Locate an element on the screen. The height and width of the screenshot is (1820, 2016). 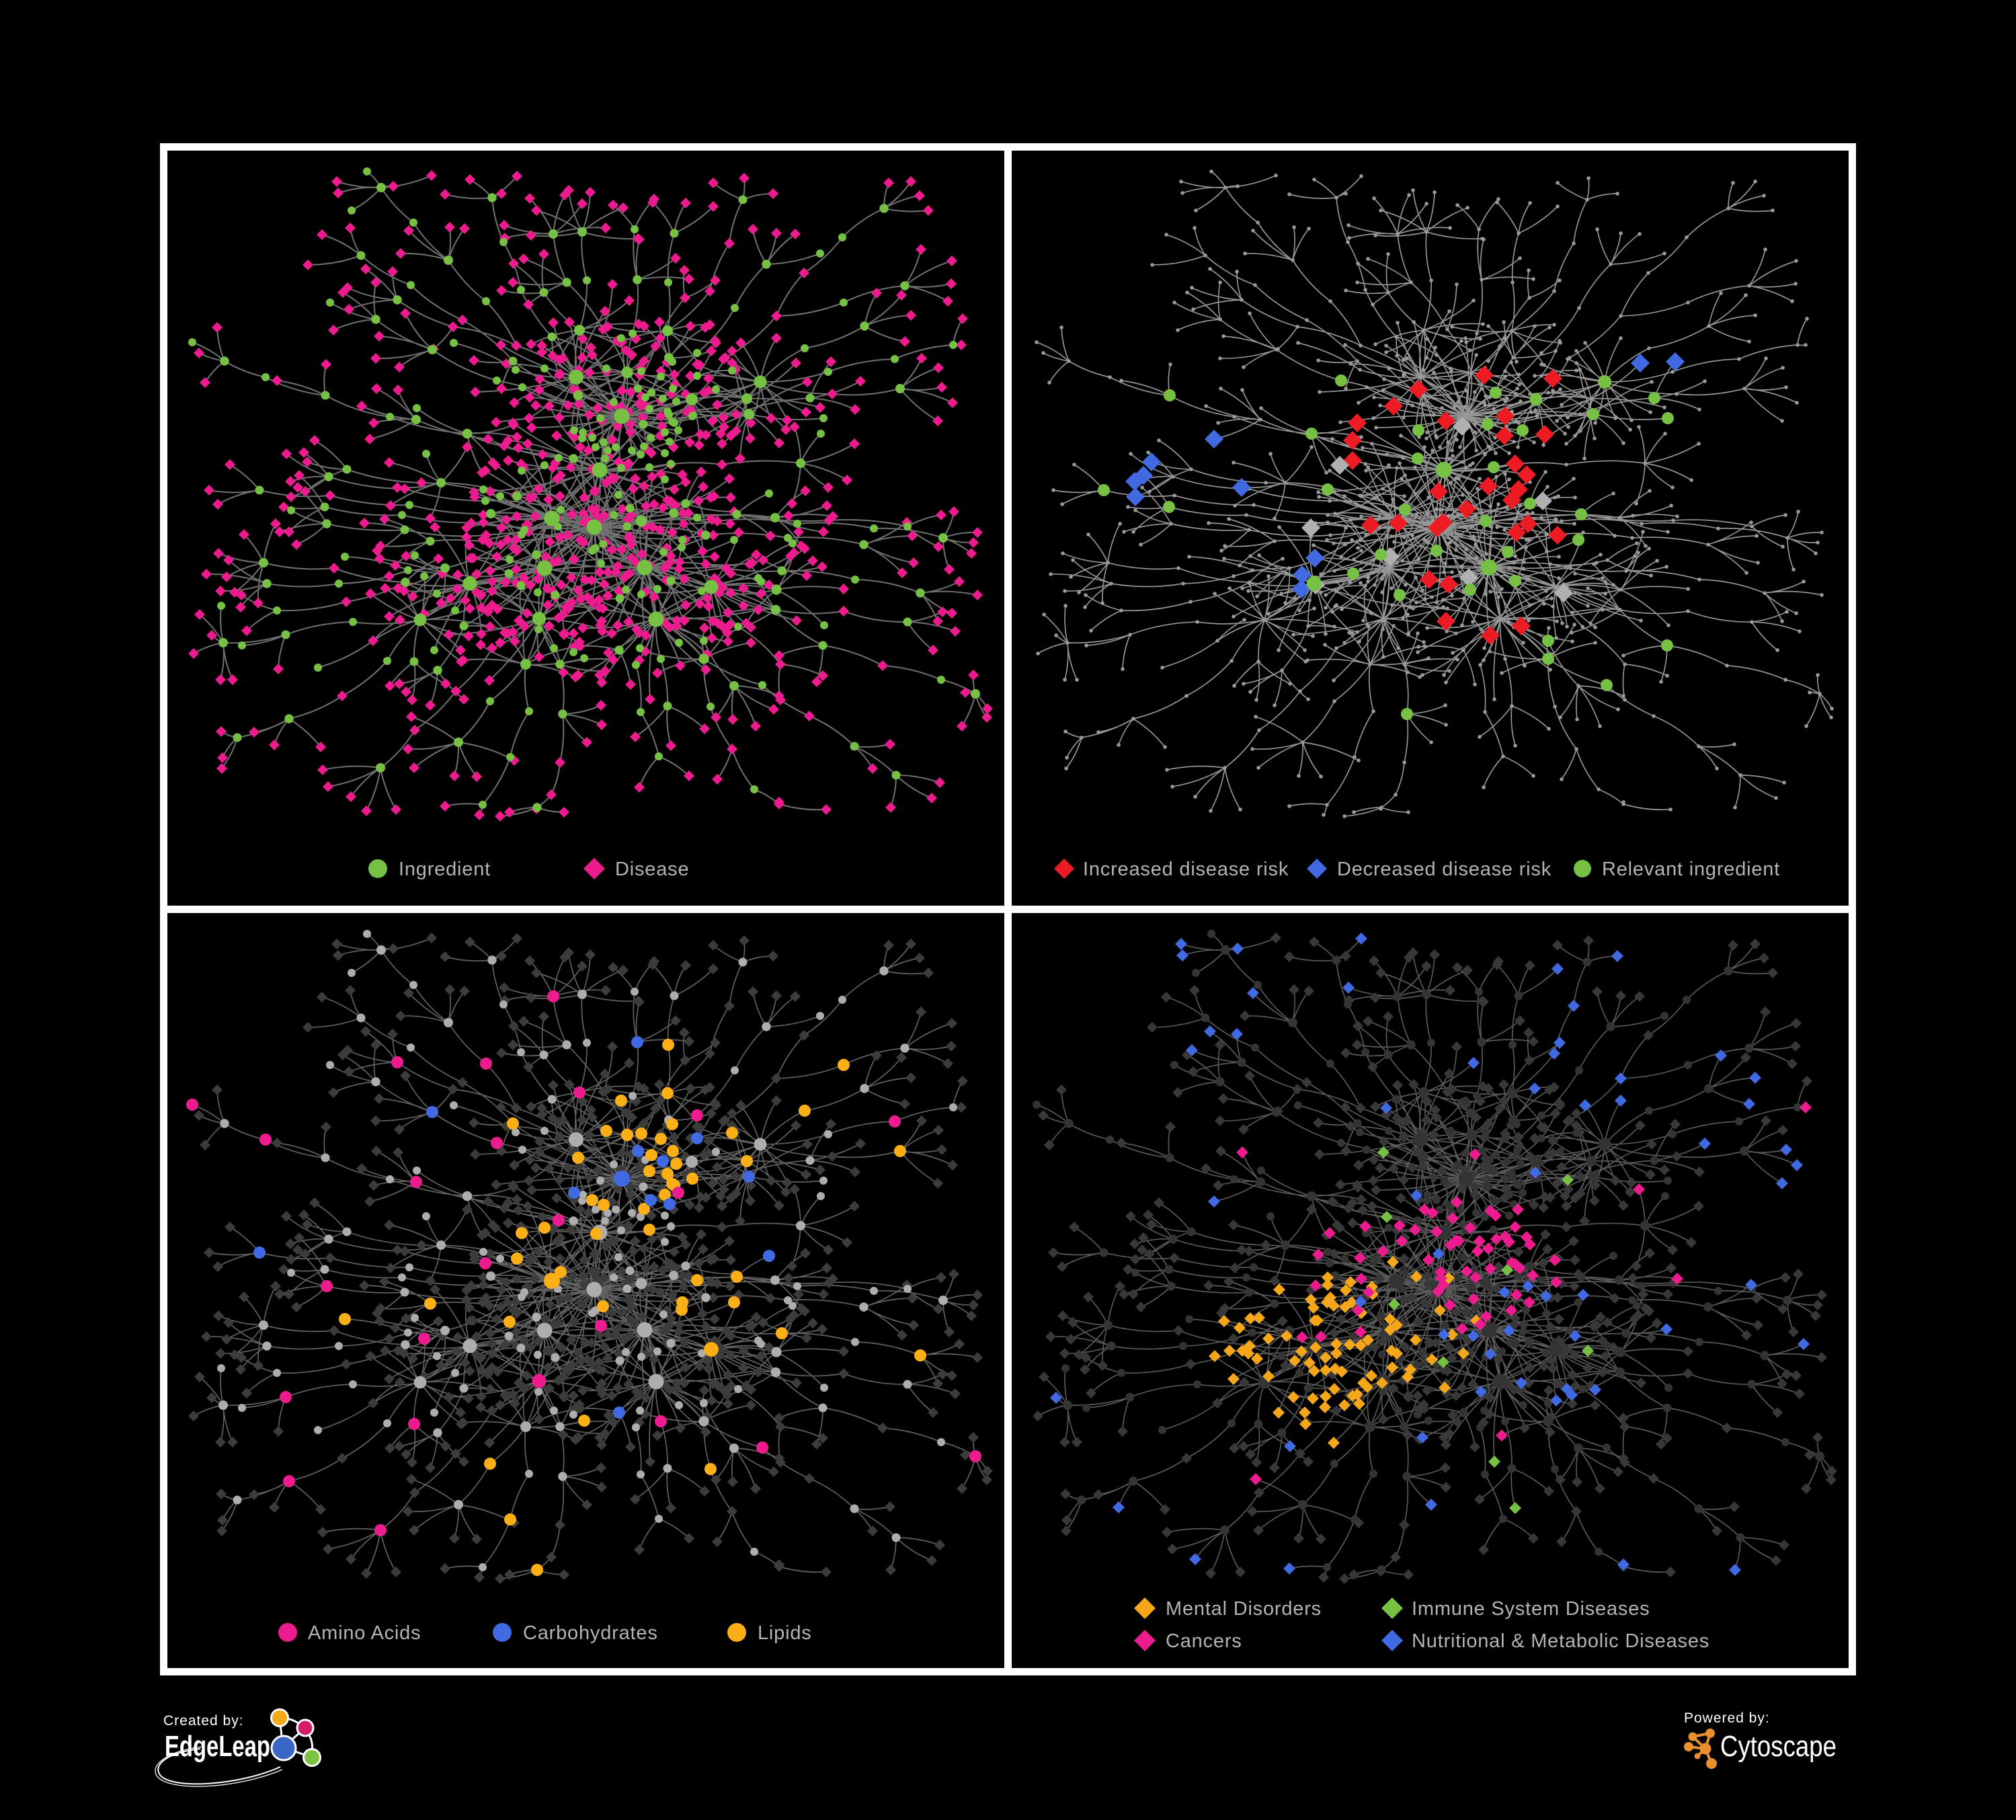
svg-text: Decreased disease risk is located at coordinates (1444, 869).